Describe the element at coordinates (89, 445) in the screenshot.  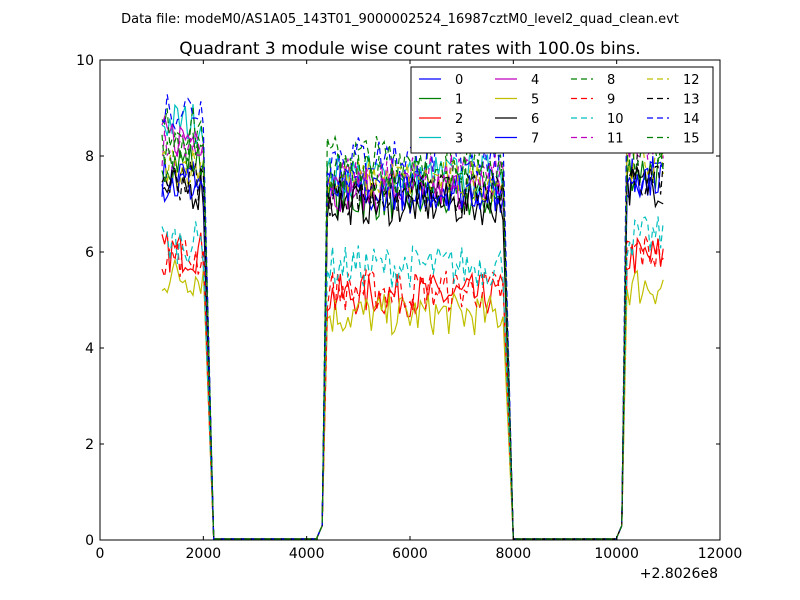
I see `y-tick-label: 2` at that location.